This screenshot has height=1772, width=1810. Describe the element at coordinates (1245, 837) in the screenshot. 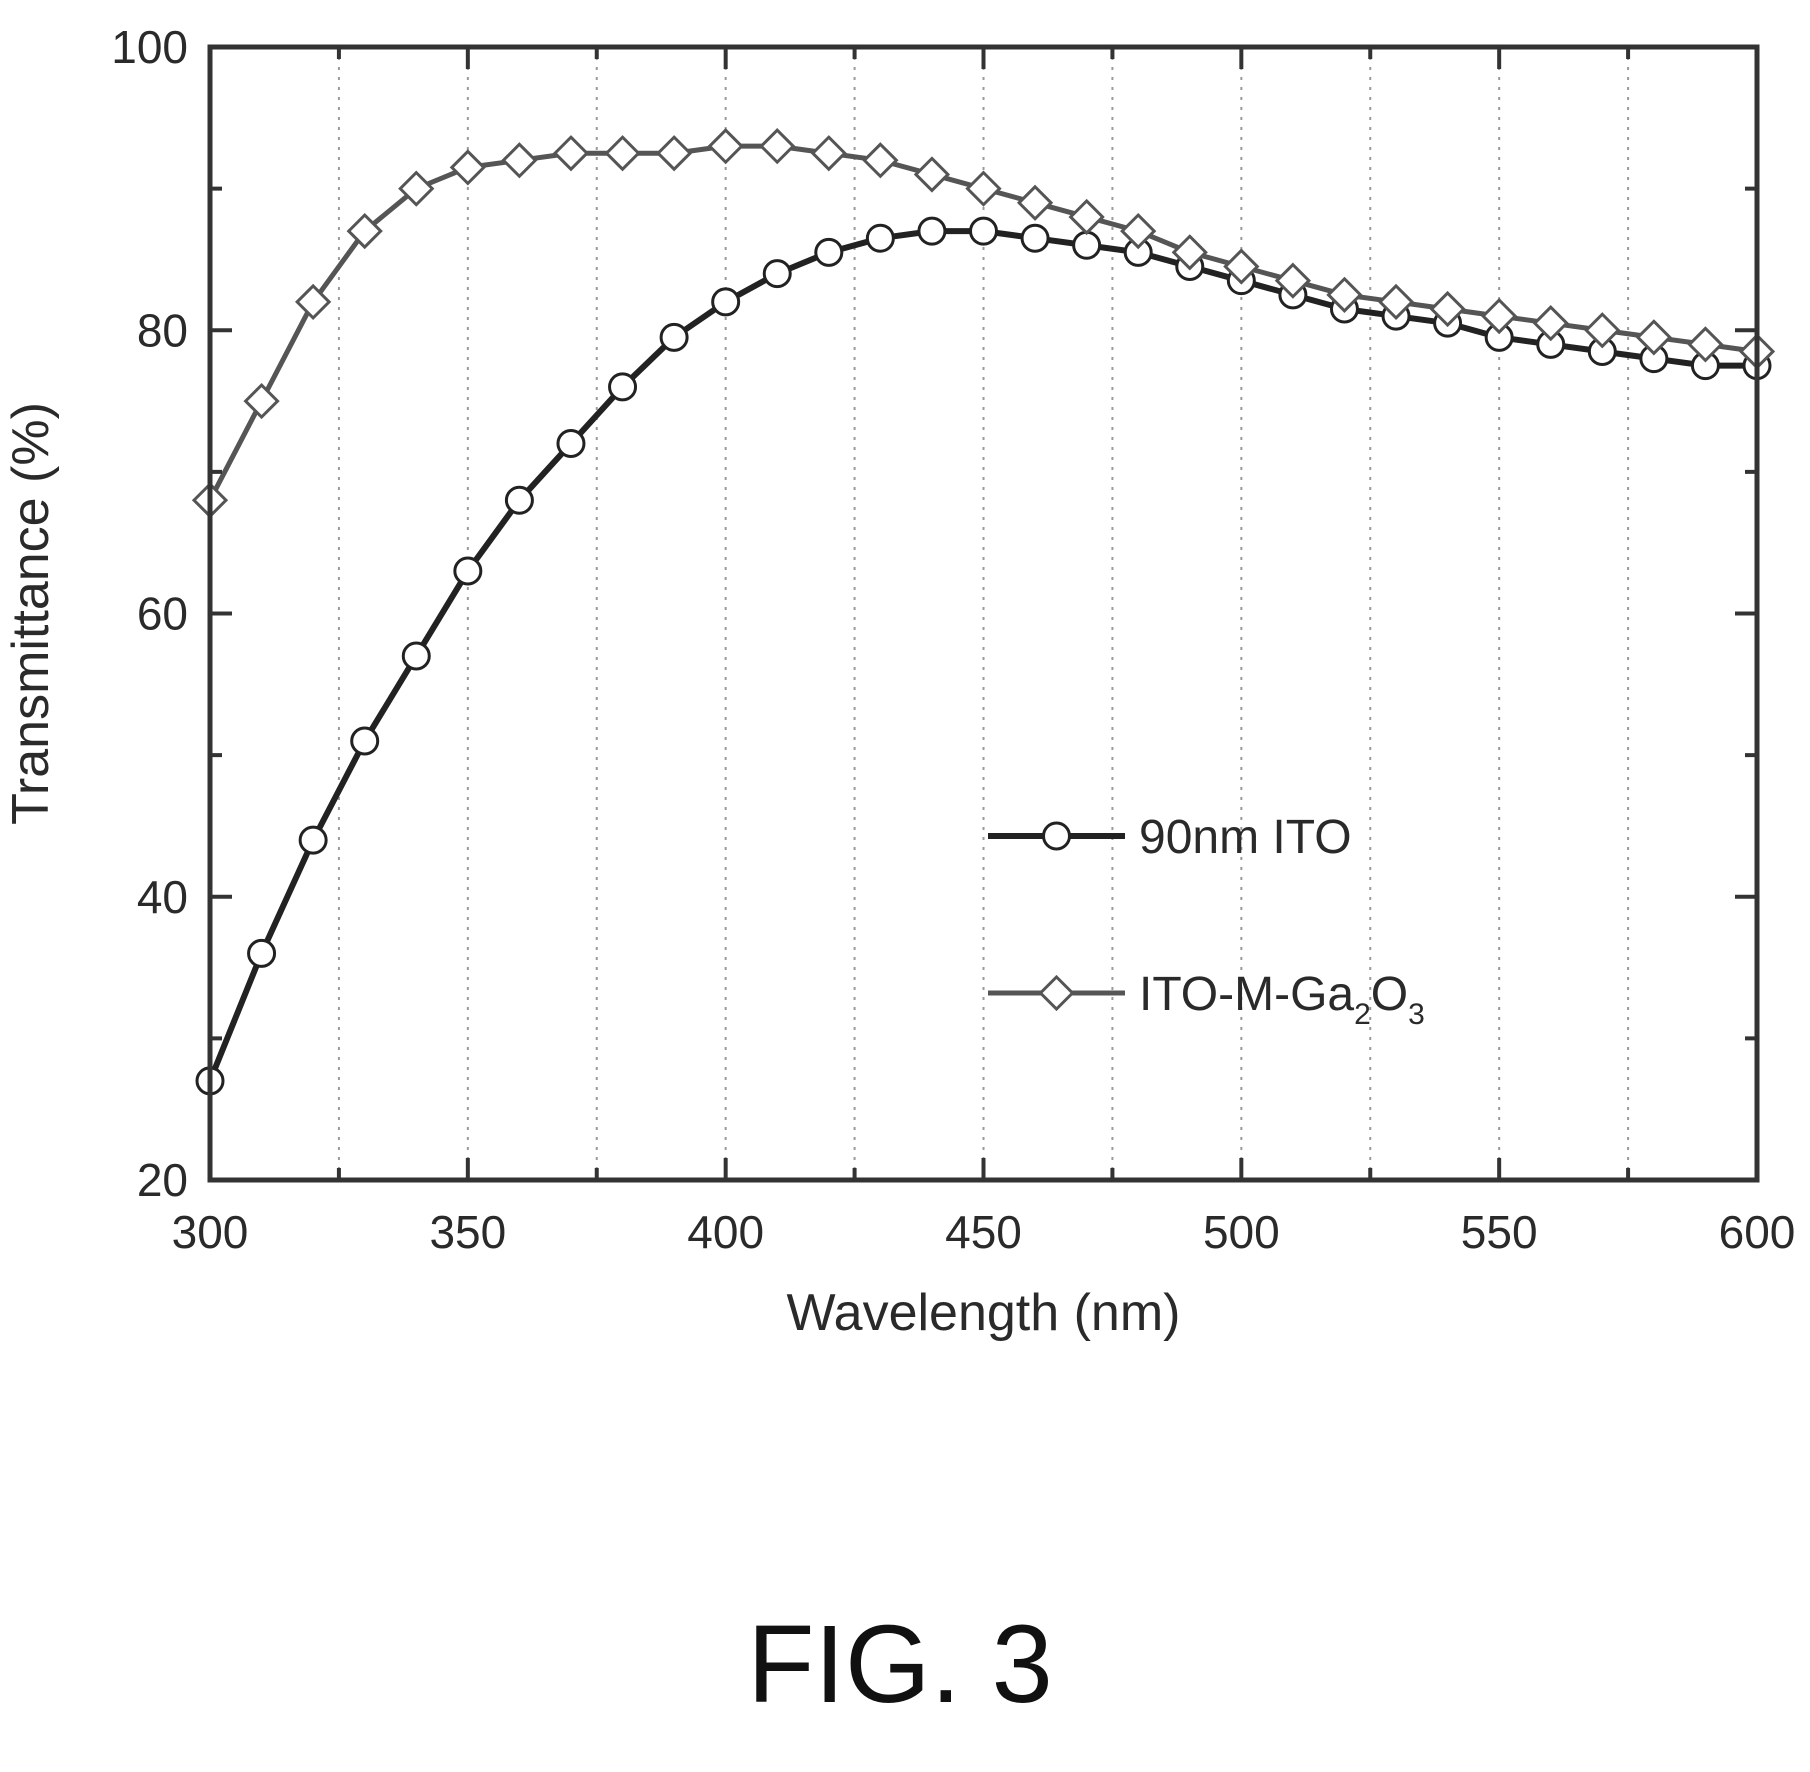

I see `legend-label-90nm-ito: 90nm ITO` at that location.